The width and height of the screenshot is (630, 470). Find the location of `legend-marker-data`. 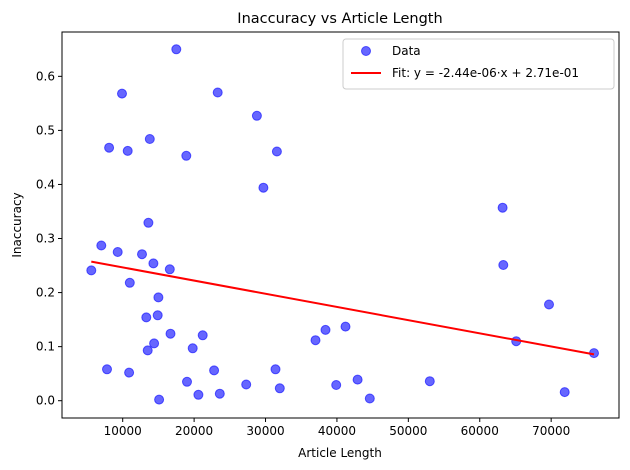

legend-marker-data is located at coordinates (366, 51).